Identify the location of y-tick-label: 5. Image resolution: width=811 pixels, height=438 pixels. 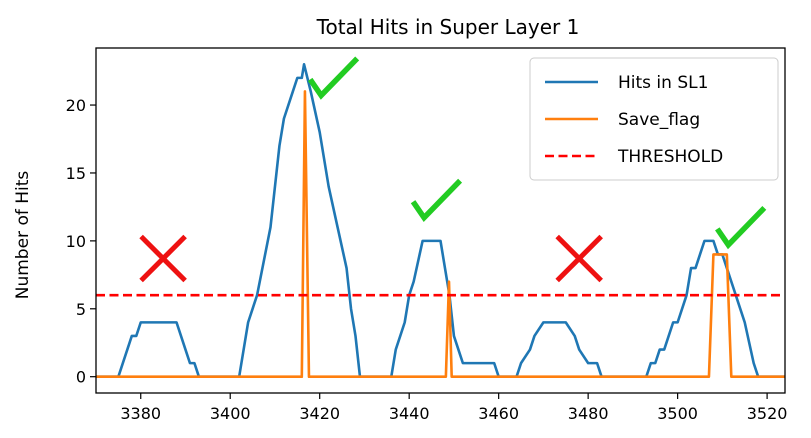
(81, 309).